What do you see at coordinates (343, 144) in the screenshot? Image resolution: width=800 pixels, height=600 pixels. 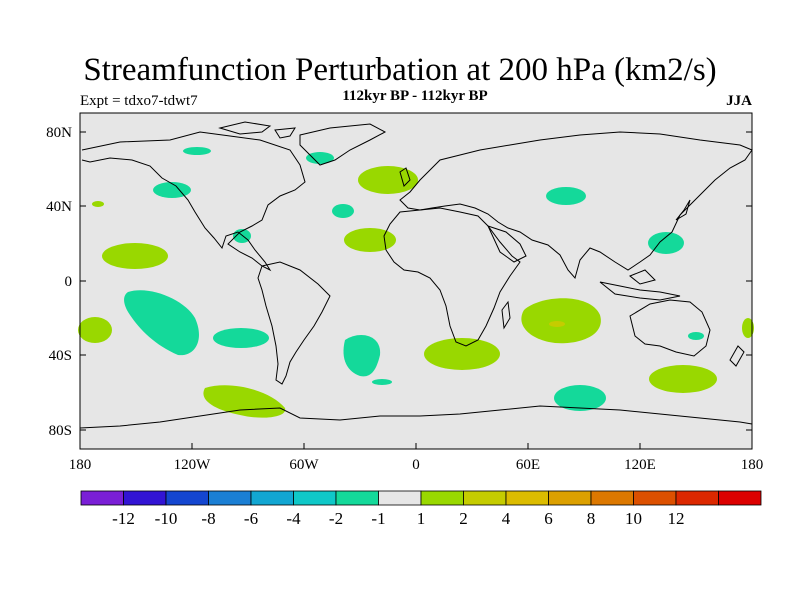 I see `coastline-greenland` at bounding box center [343, 144].